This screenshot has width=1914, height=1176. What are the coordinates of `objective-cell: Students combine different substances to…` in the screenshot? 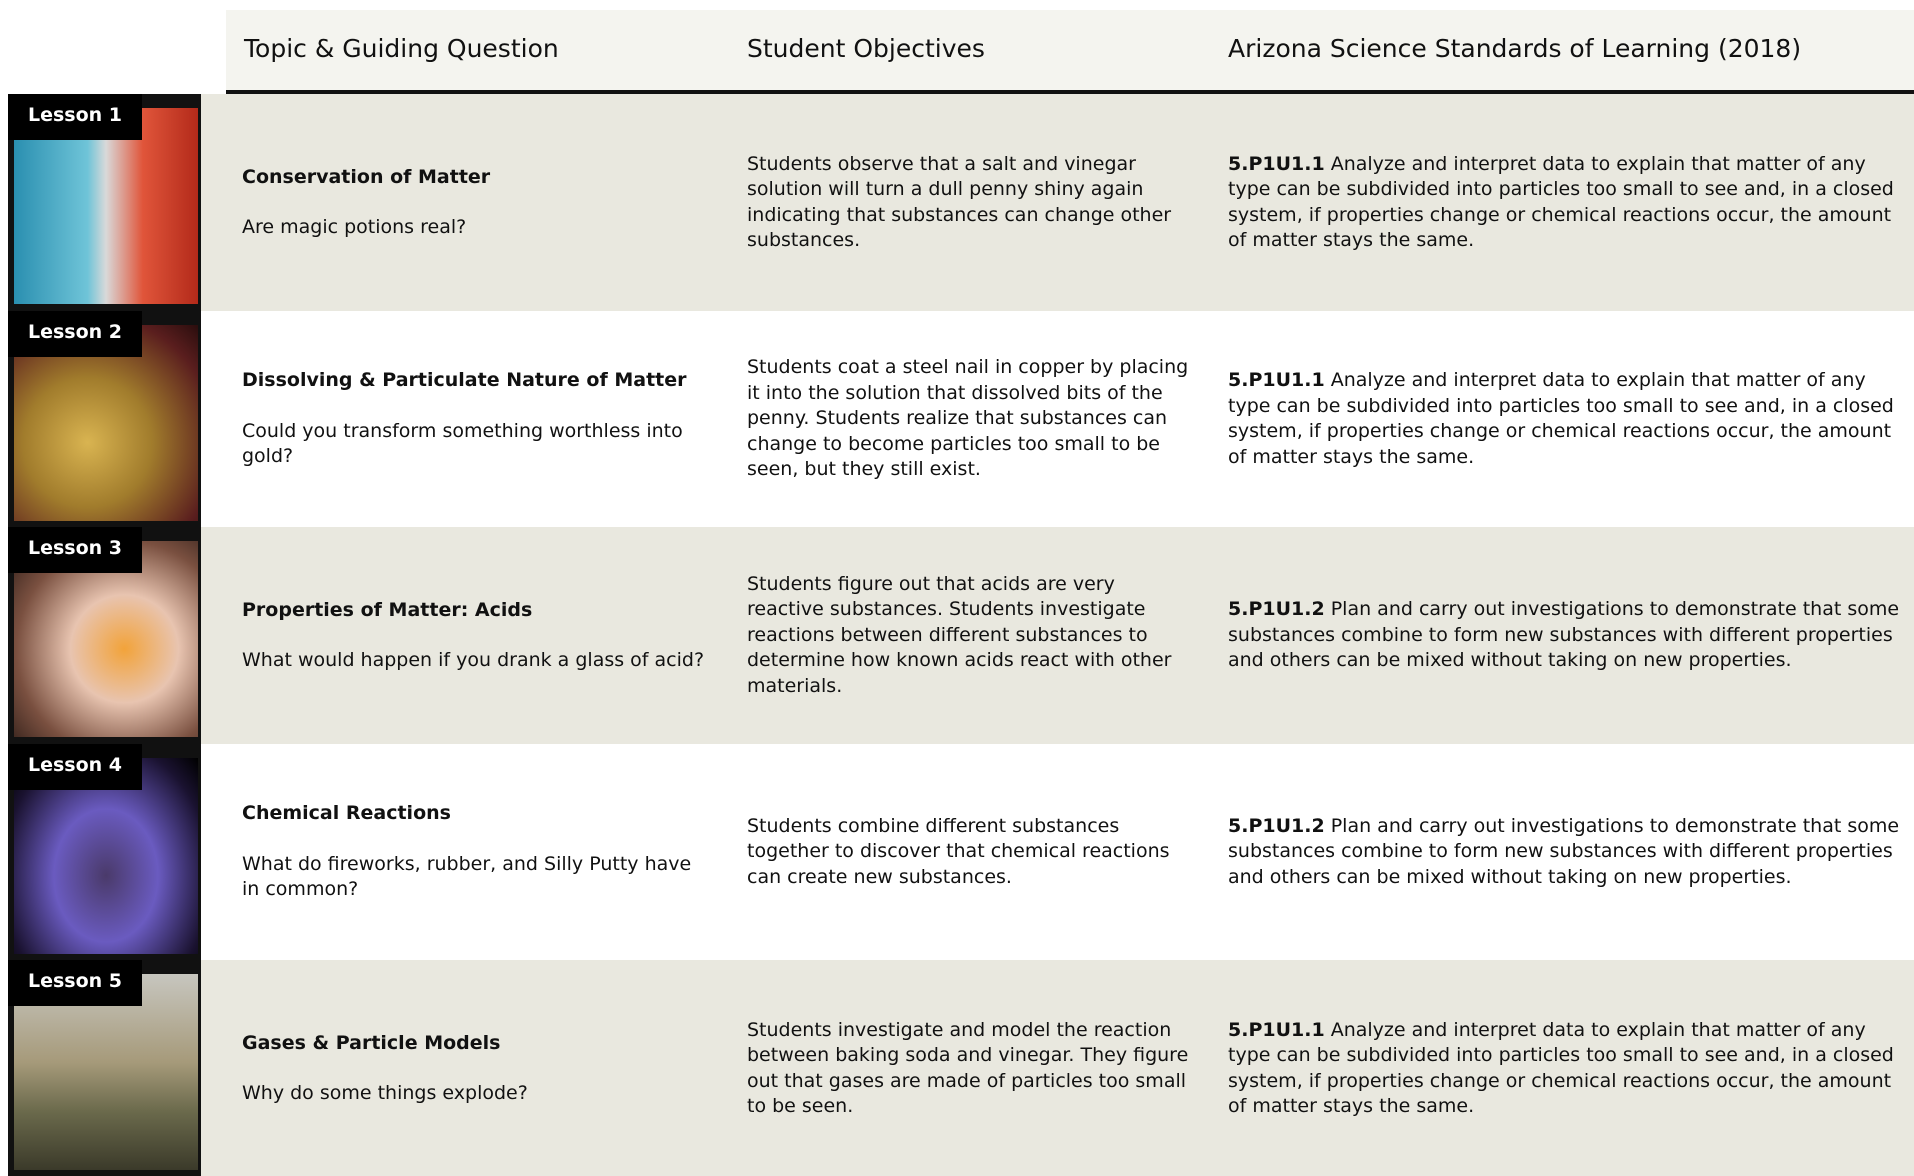 It's located at (972, 852).